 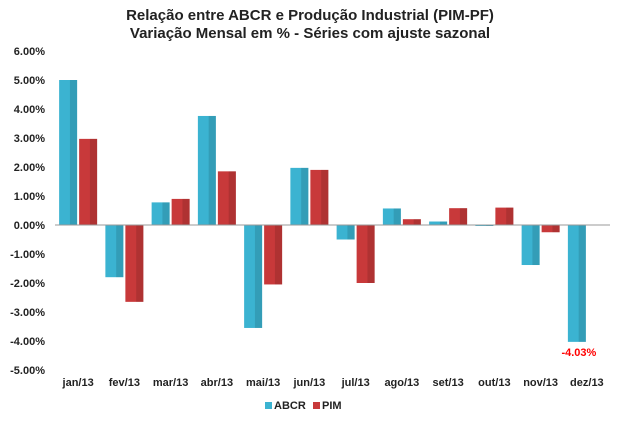 What do you see at coordinates (401, 383) in the screenshot?
I see `x-tick-label: ago/13` at bounding box center [401, 383].